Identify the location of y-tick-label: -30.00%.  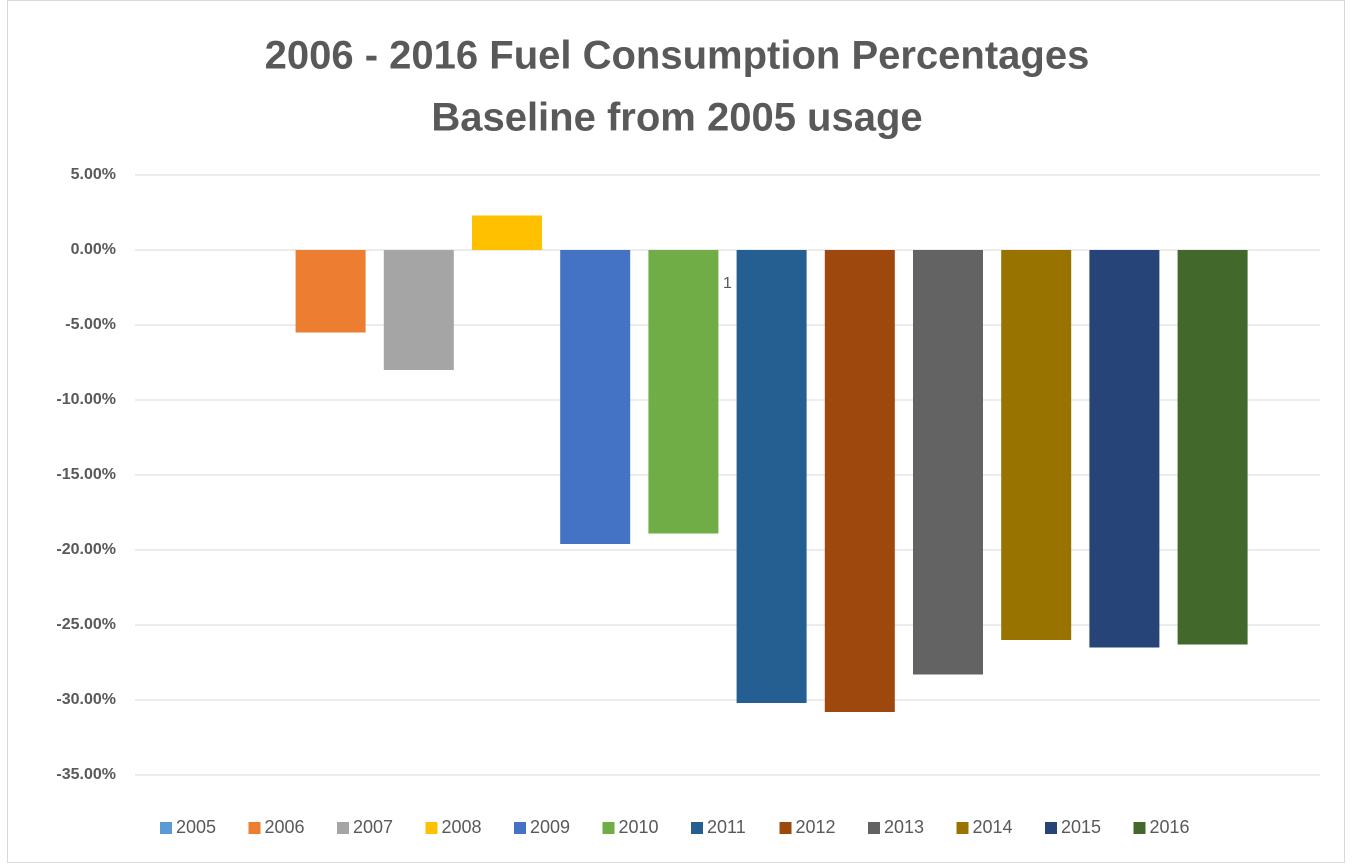
(86, 699).